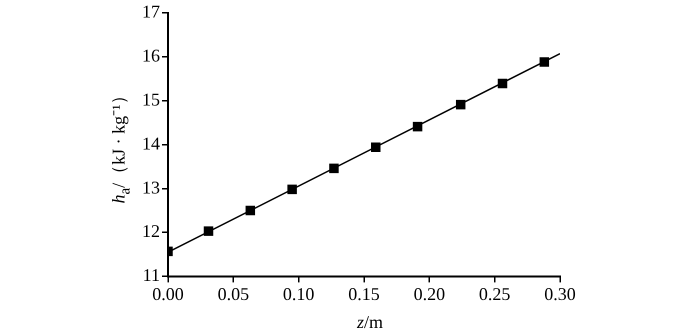 This screenshot has height=334, width=700. What do you see at coordinates (151, 55) in the screenshot?
I see `y-tick-label: 16` at bounding box center [151, 55].